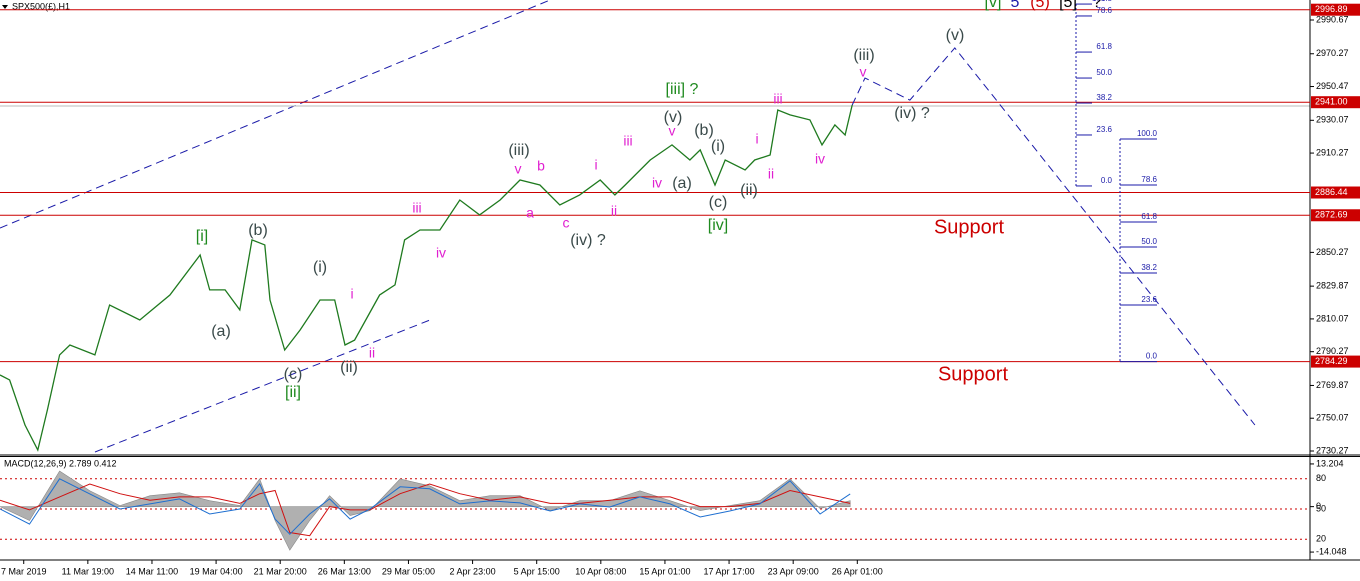 Image resolution: width=1360 pixels, height=581 pixels. What do you see at coordinates (682, 89) in the screenshot?
I see `wave-label: [iii] ?` at bounding box center [682, 89].